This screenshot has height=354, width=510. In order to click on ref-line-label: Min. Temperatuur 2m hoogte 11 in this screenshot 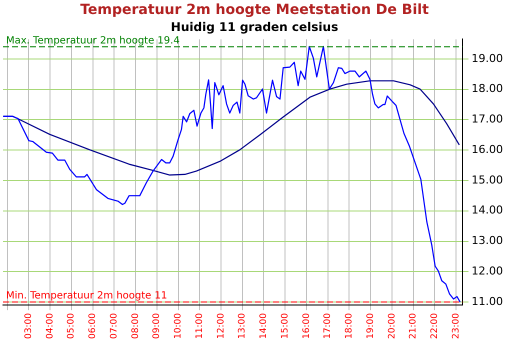, I will do `click(87, 296)`.